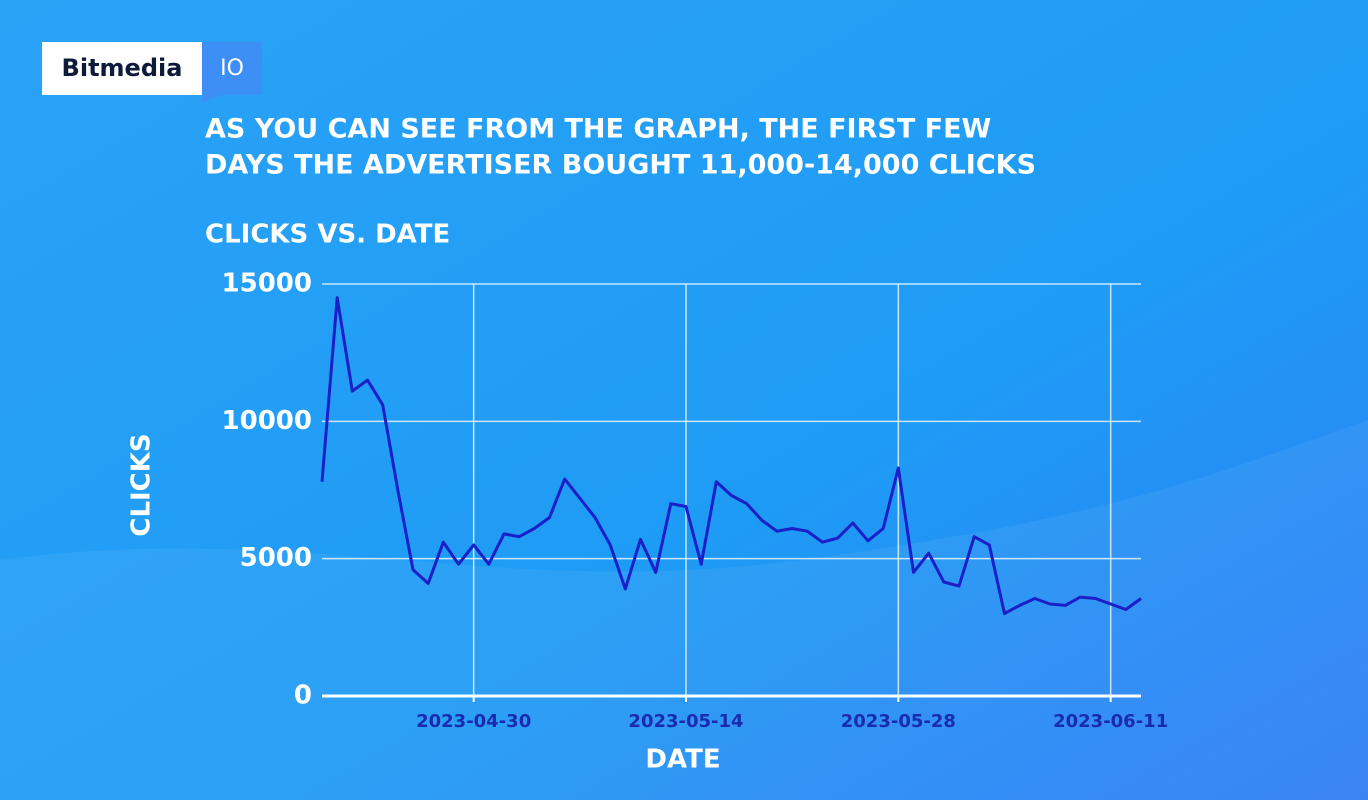  What do you see at coordinates (682, 760) in the screenshot?
I see `x-axis-label: DATE` at bounding box center [682, 760].